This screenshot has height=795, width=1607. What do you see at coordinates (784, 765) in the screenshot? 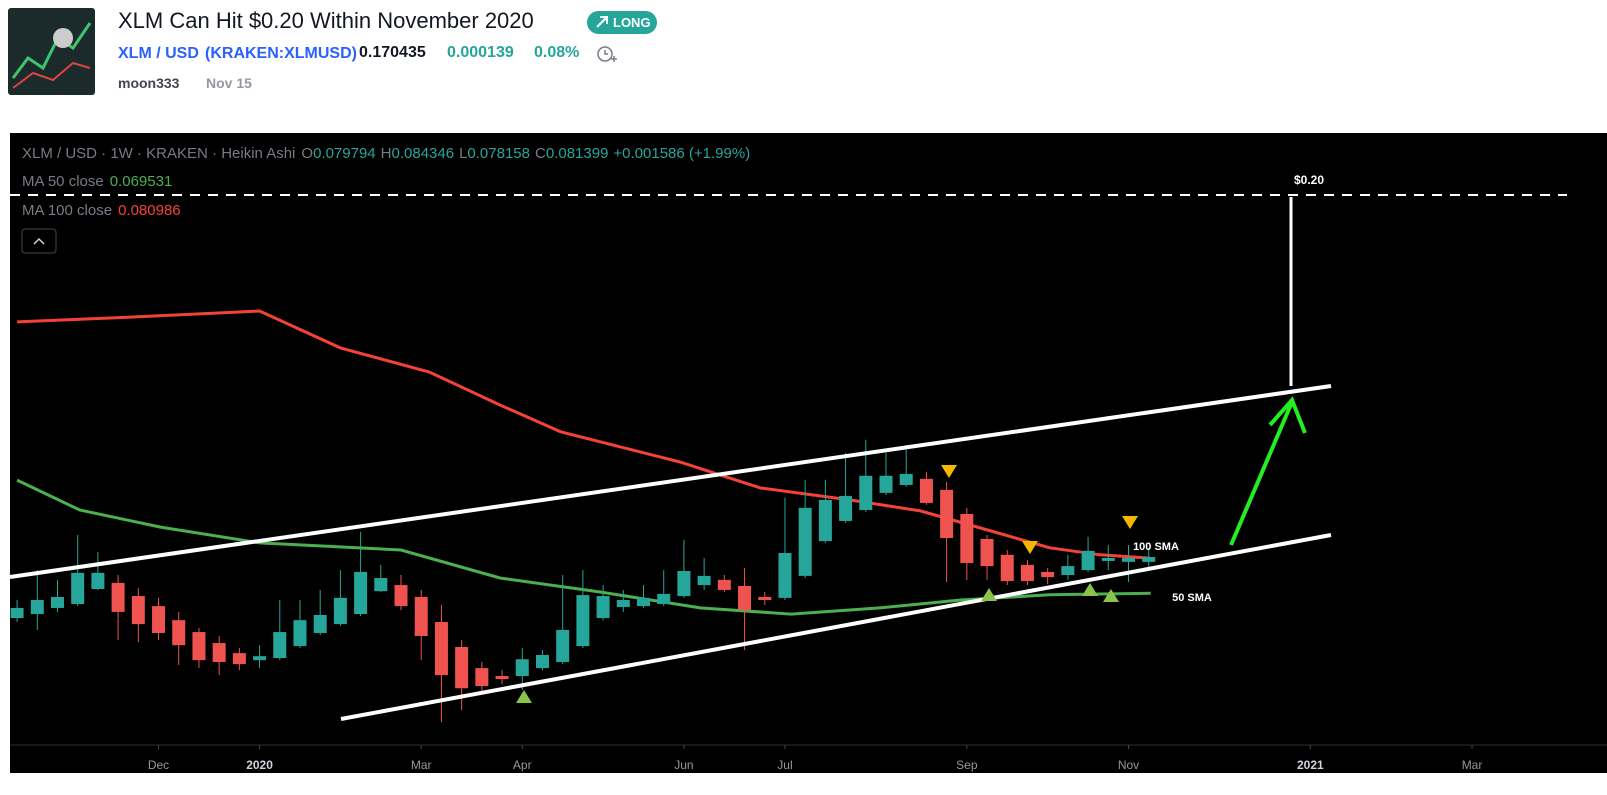
I see `x-tick-label: Jul` at bounding box center [784, 765].